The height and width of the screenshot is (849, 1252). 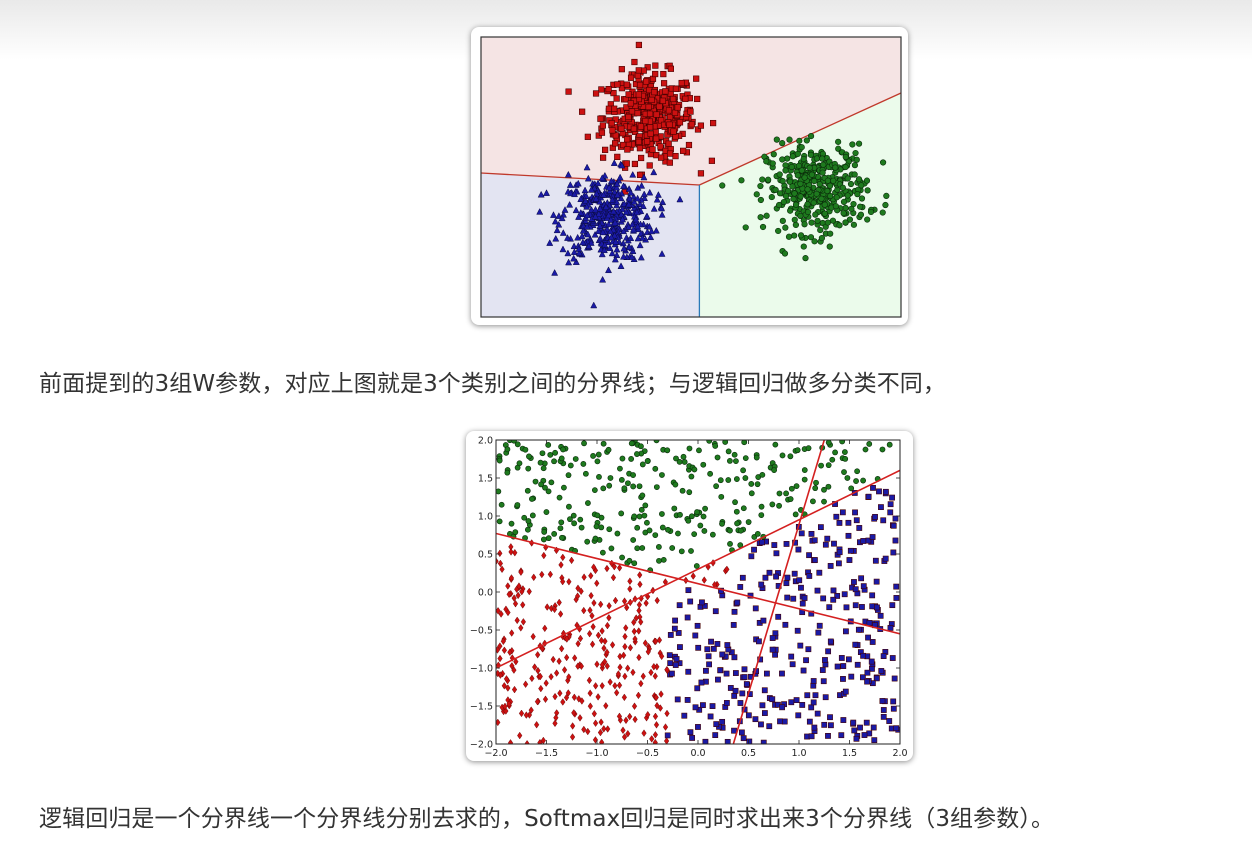 I want to click on chart1-frame, so click(x=691, y=177).